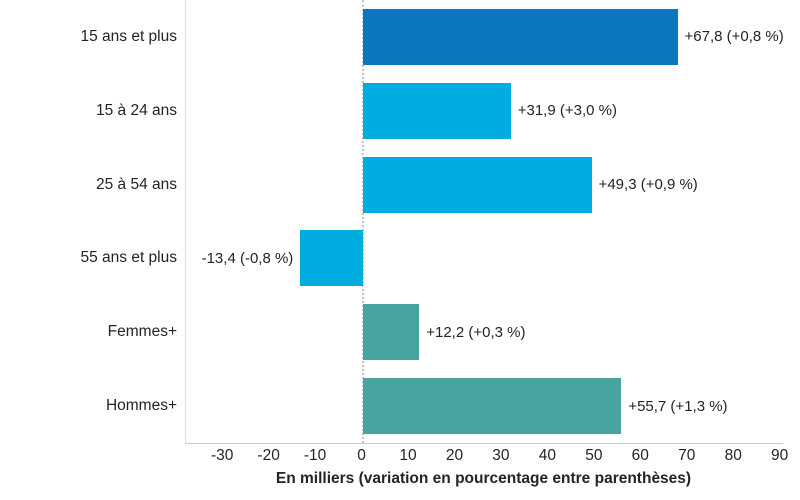 This screenshot has width=800, height=500. I want to click on category-label-3: 25 à 54 ans, so click(136, 184).